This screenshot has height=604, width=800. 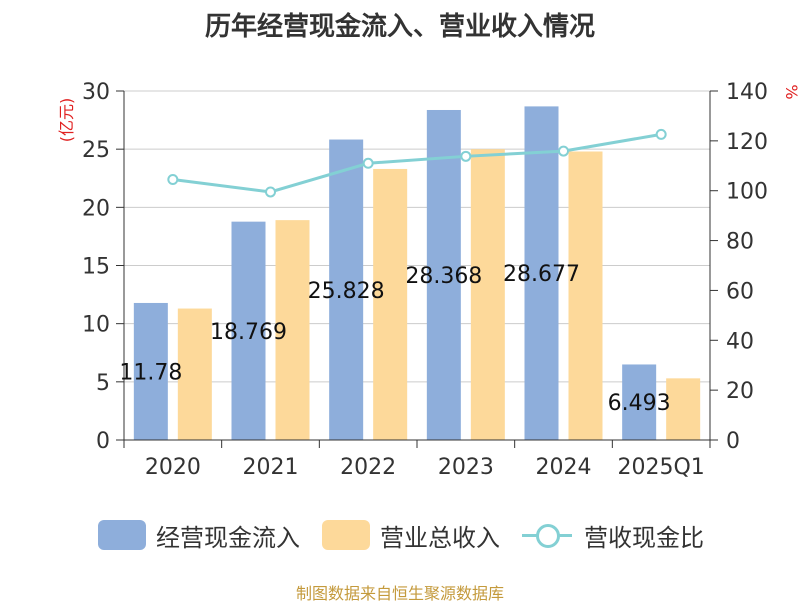 I want to click on y-right-tick-label: 140, so click(x=747, y=92).